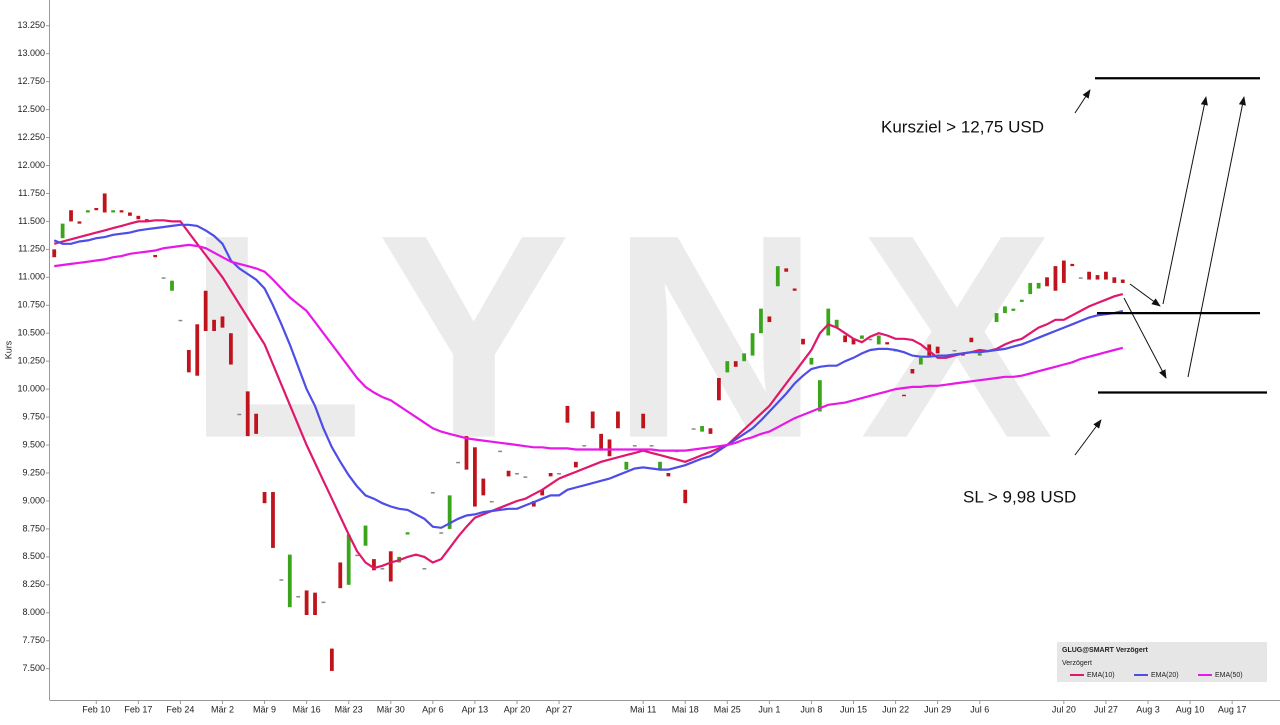  I want to click on y-tick-label: 10.000, so click(31, 389).